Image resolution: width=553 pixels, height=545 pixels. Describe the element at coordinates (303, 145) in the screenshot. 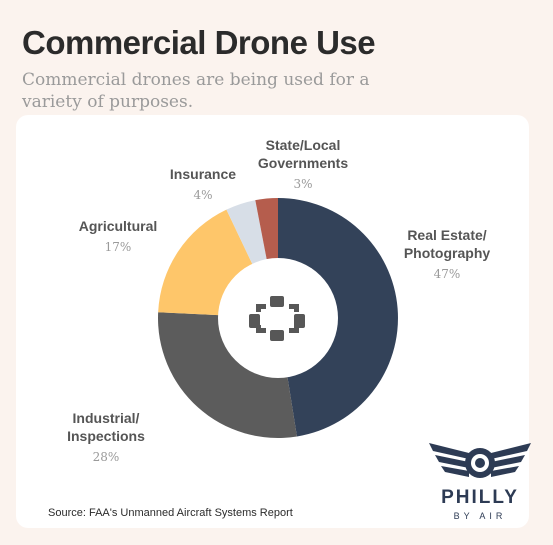

I see `slice-label-4: State/Local` at that location.